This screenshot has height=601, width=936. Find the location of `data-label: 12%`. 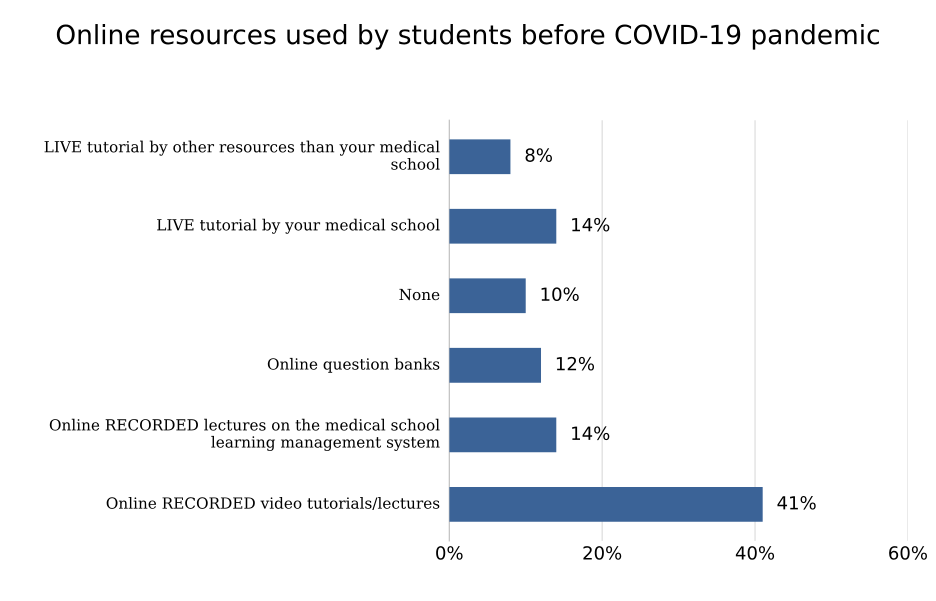

data-label: 12% is located at coordinates (575, 363).